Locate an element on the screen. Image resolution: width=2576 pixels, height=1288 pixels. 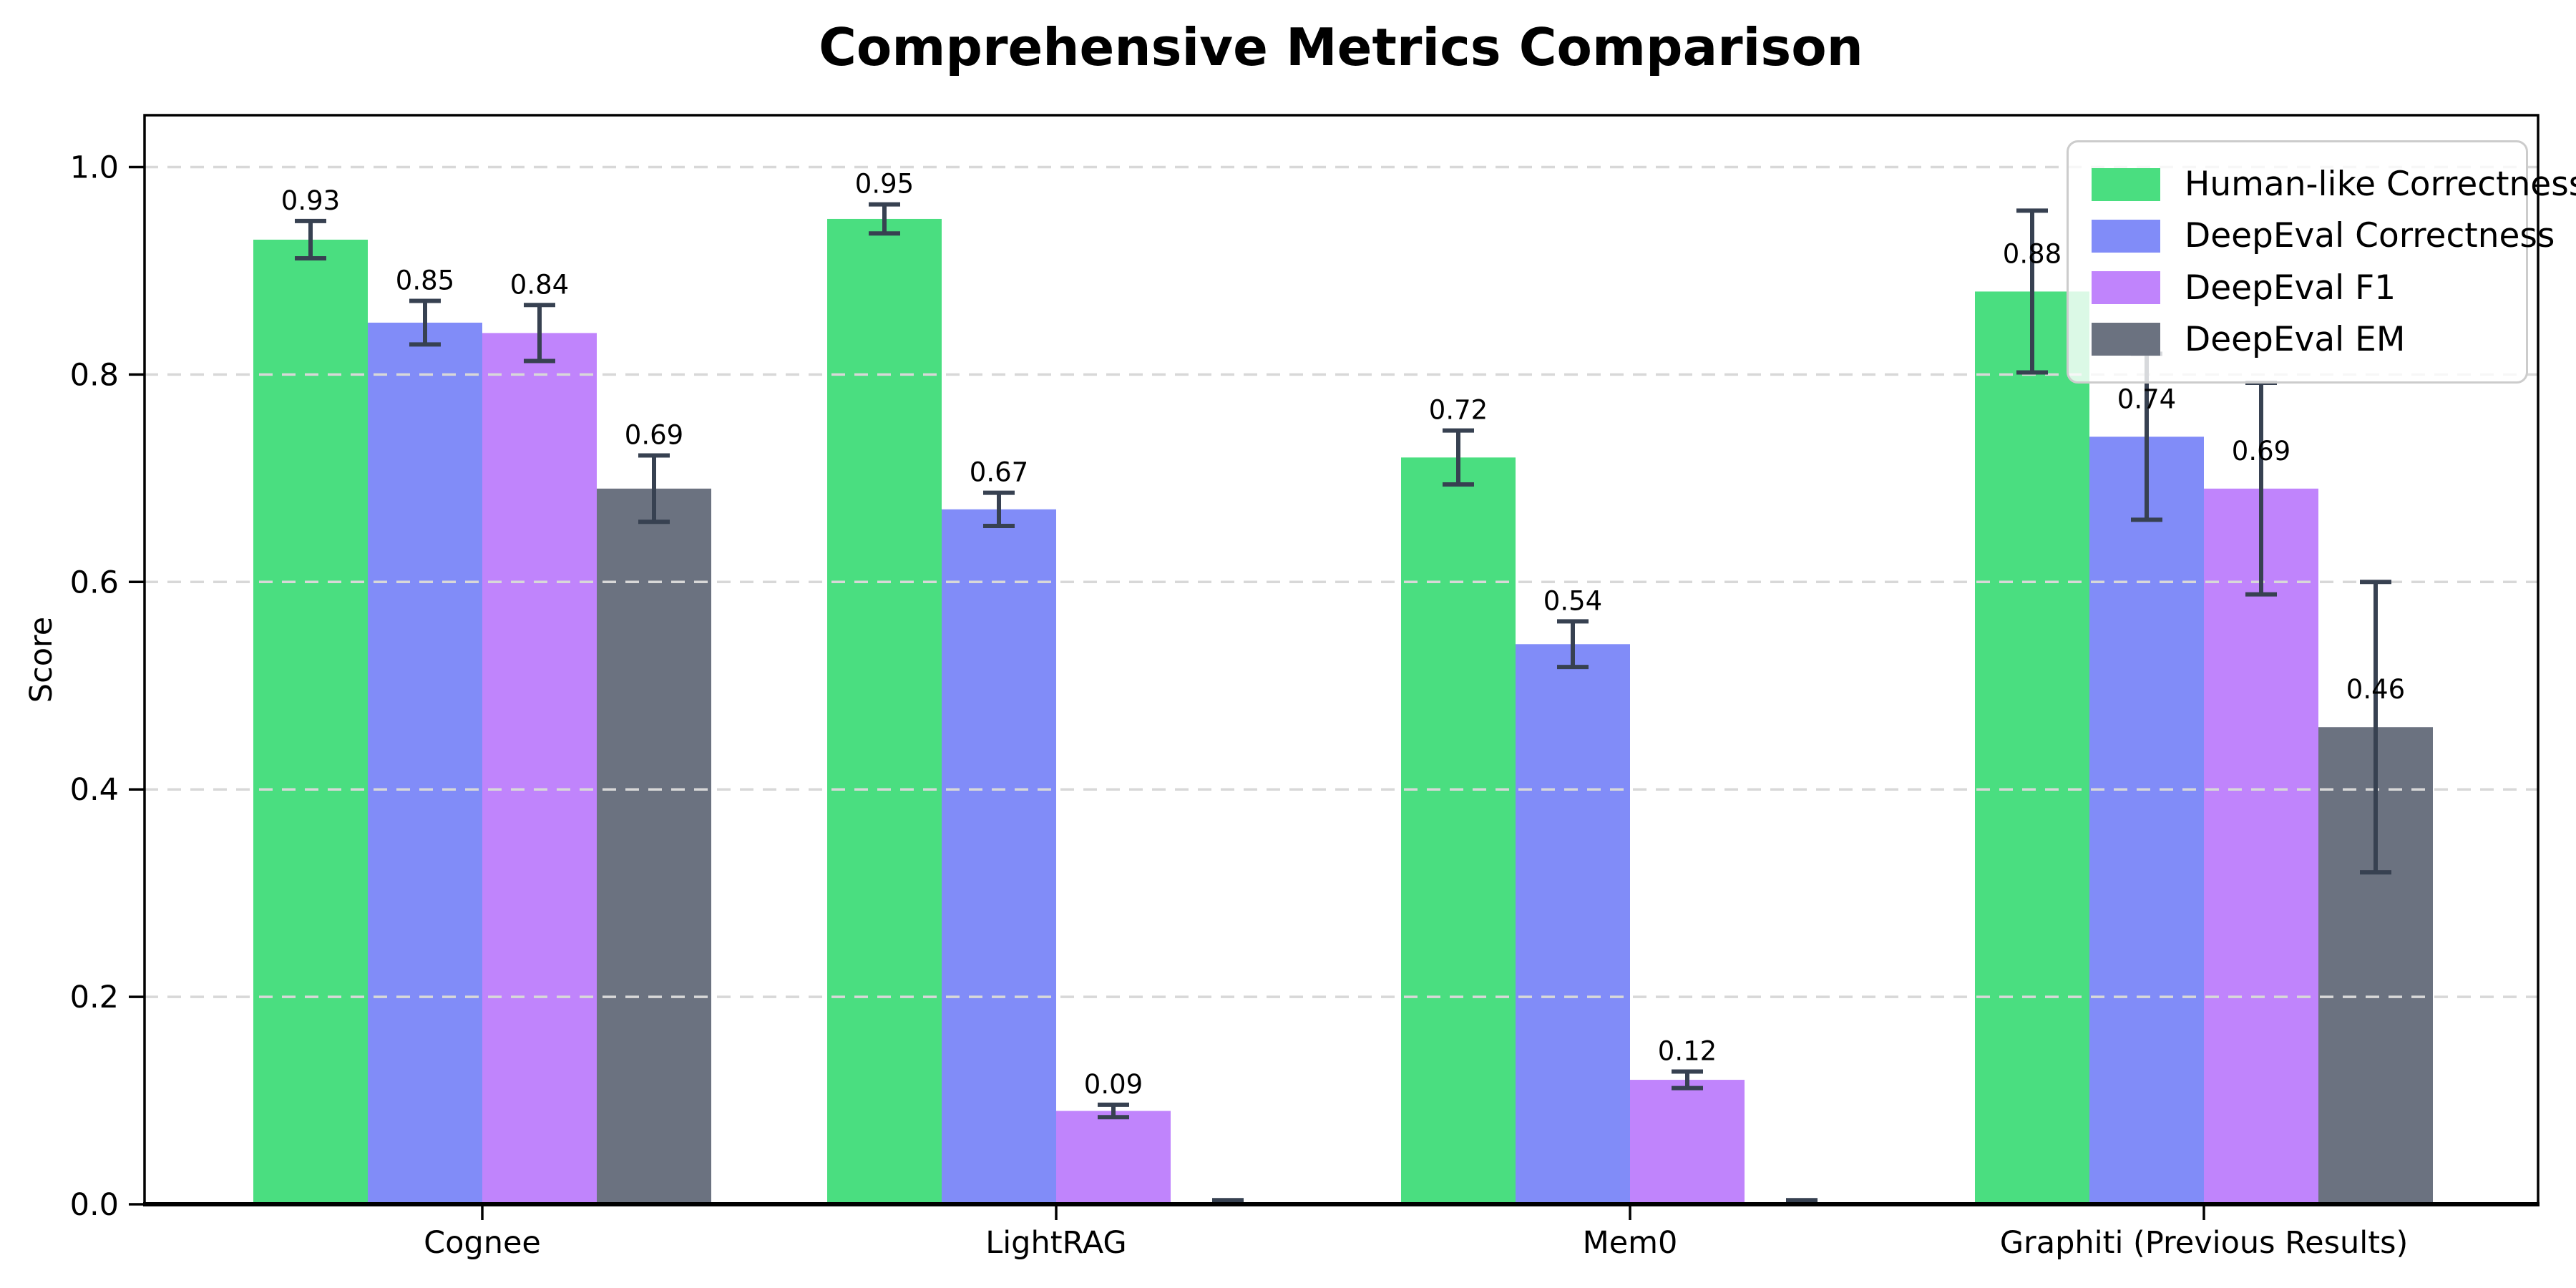
legend-entry: DeepEval Correctness is located at coordinates (2323, 236).